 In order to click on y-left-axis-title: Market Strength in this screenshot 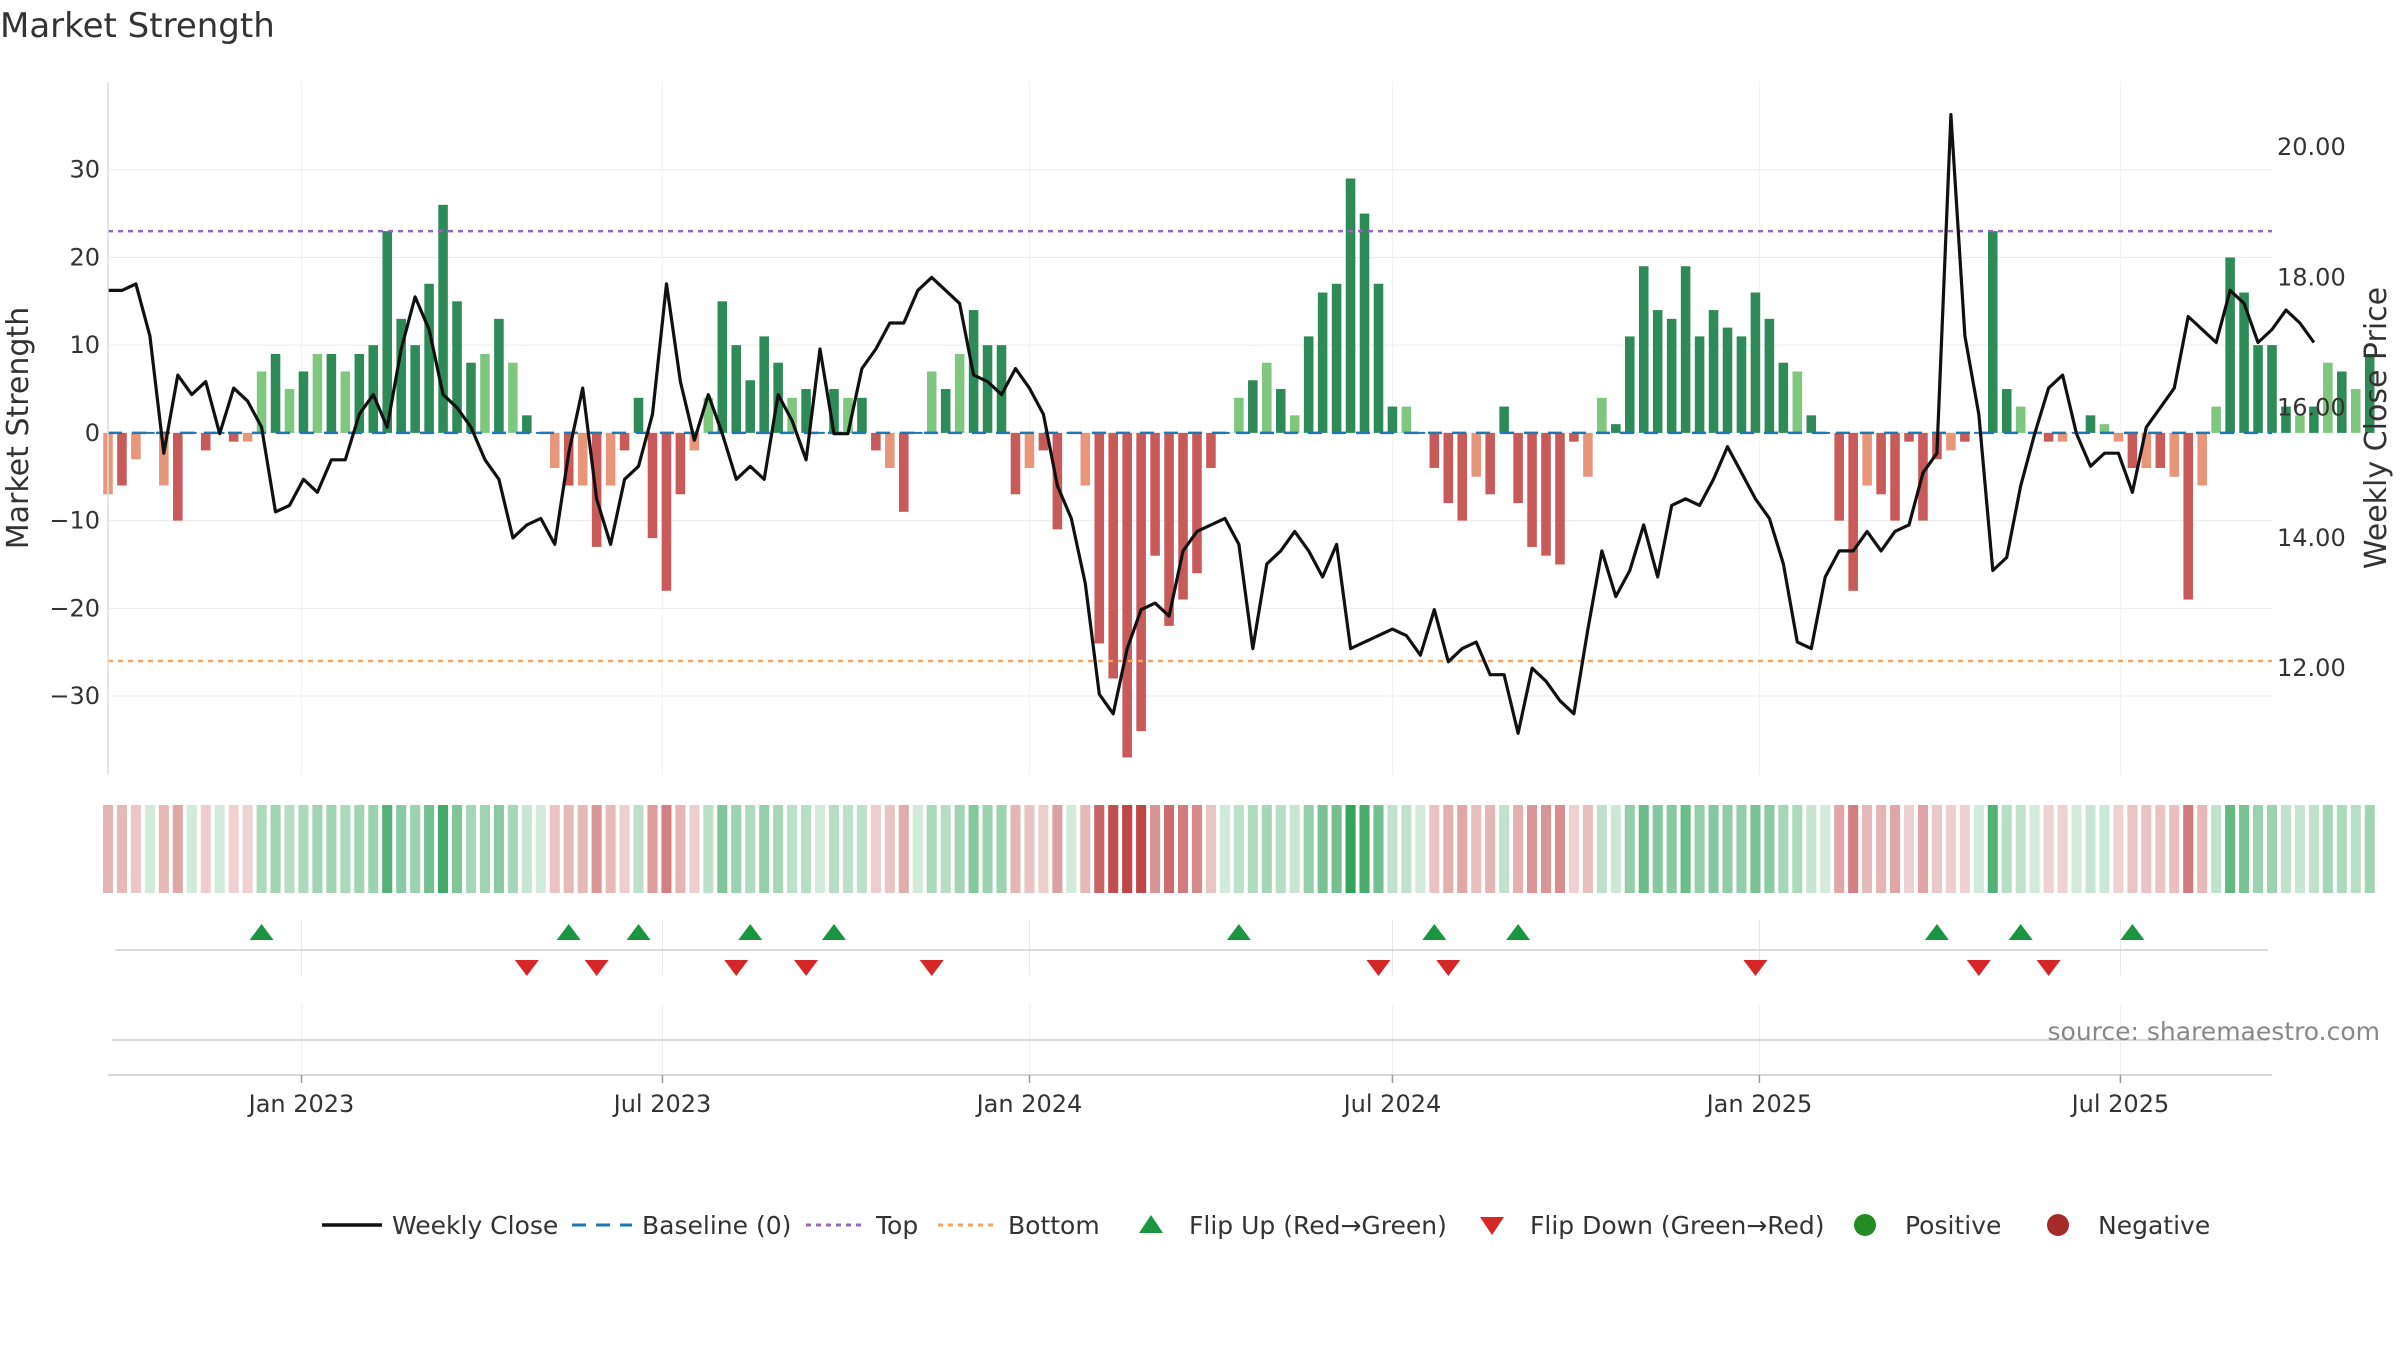, I will do `click(18, 428)`.